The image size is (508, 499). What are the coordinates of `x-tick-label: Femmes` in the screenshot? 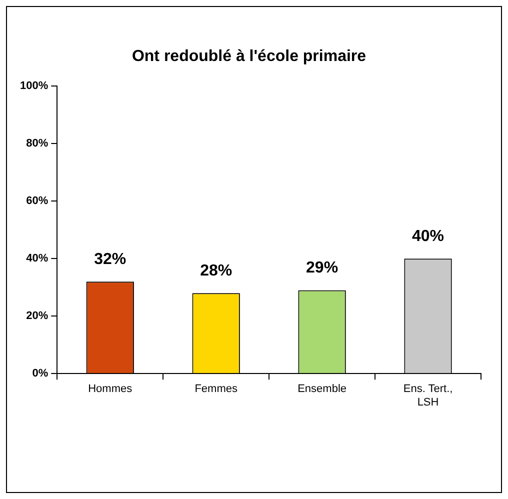 It's located at (216, 389).